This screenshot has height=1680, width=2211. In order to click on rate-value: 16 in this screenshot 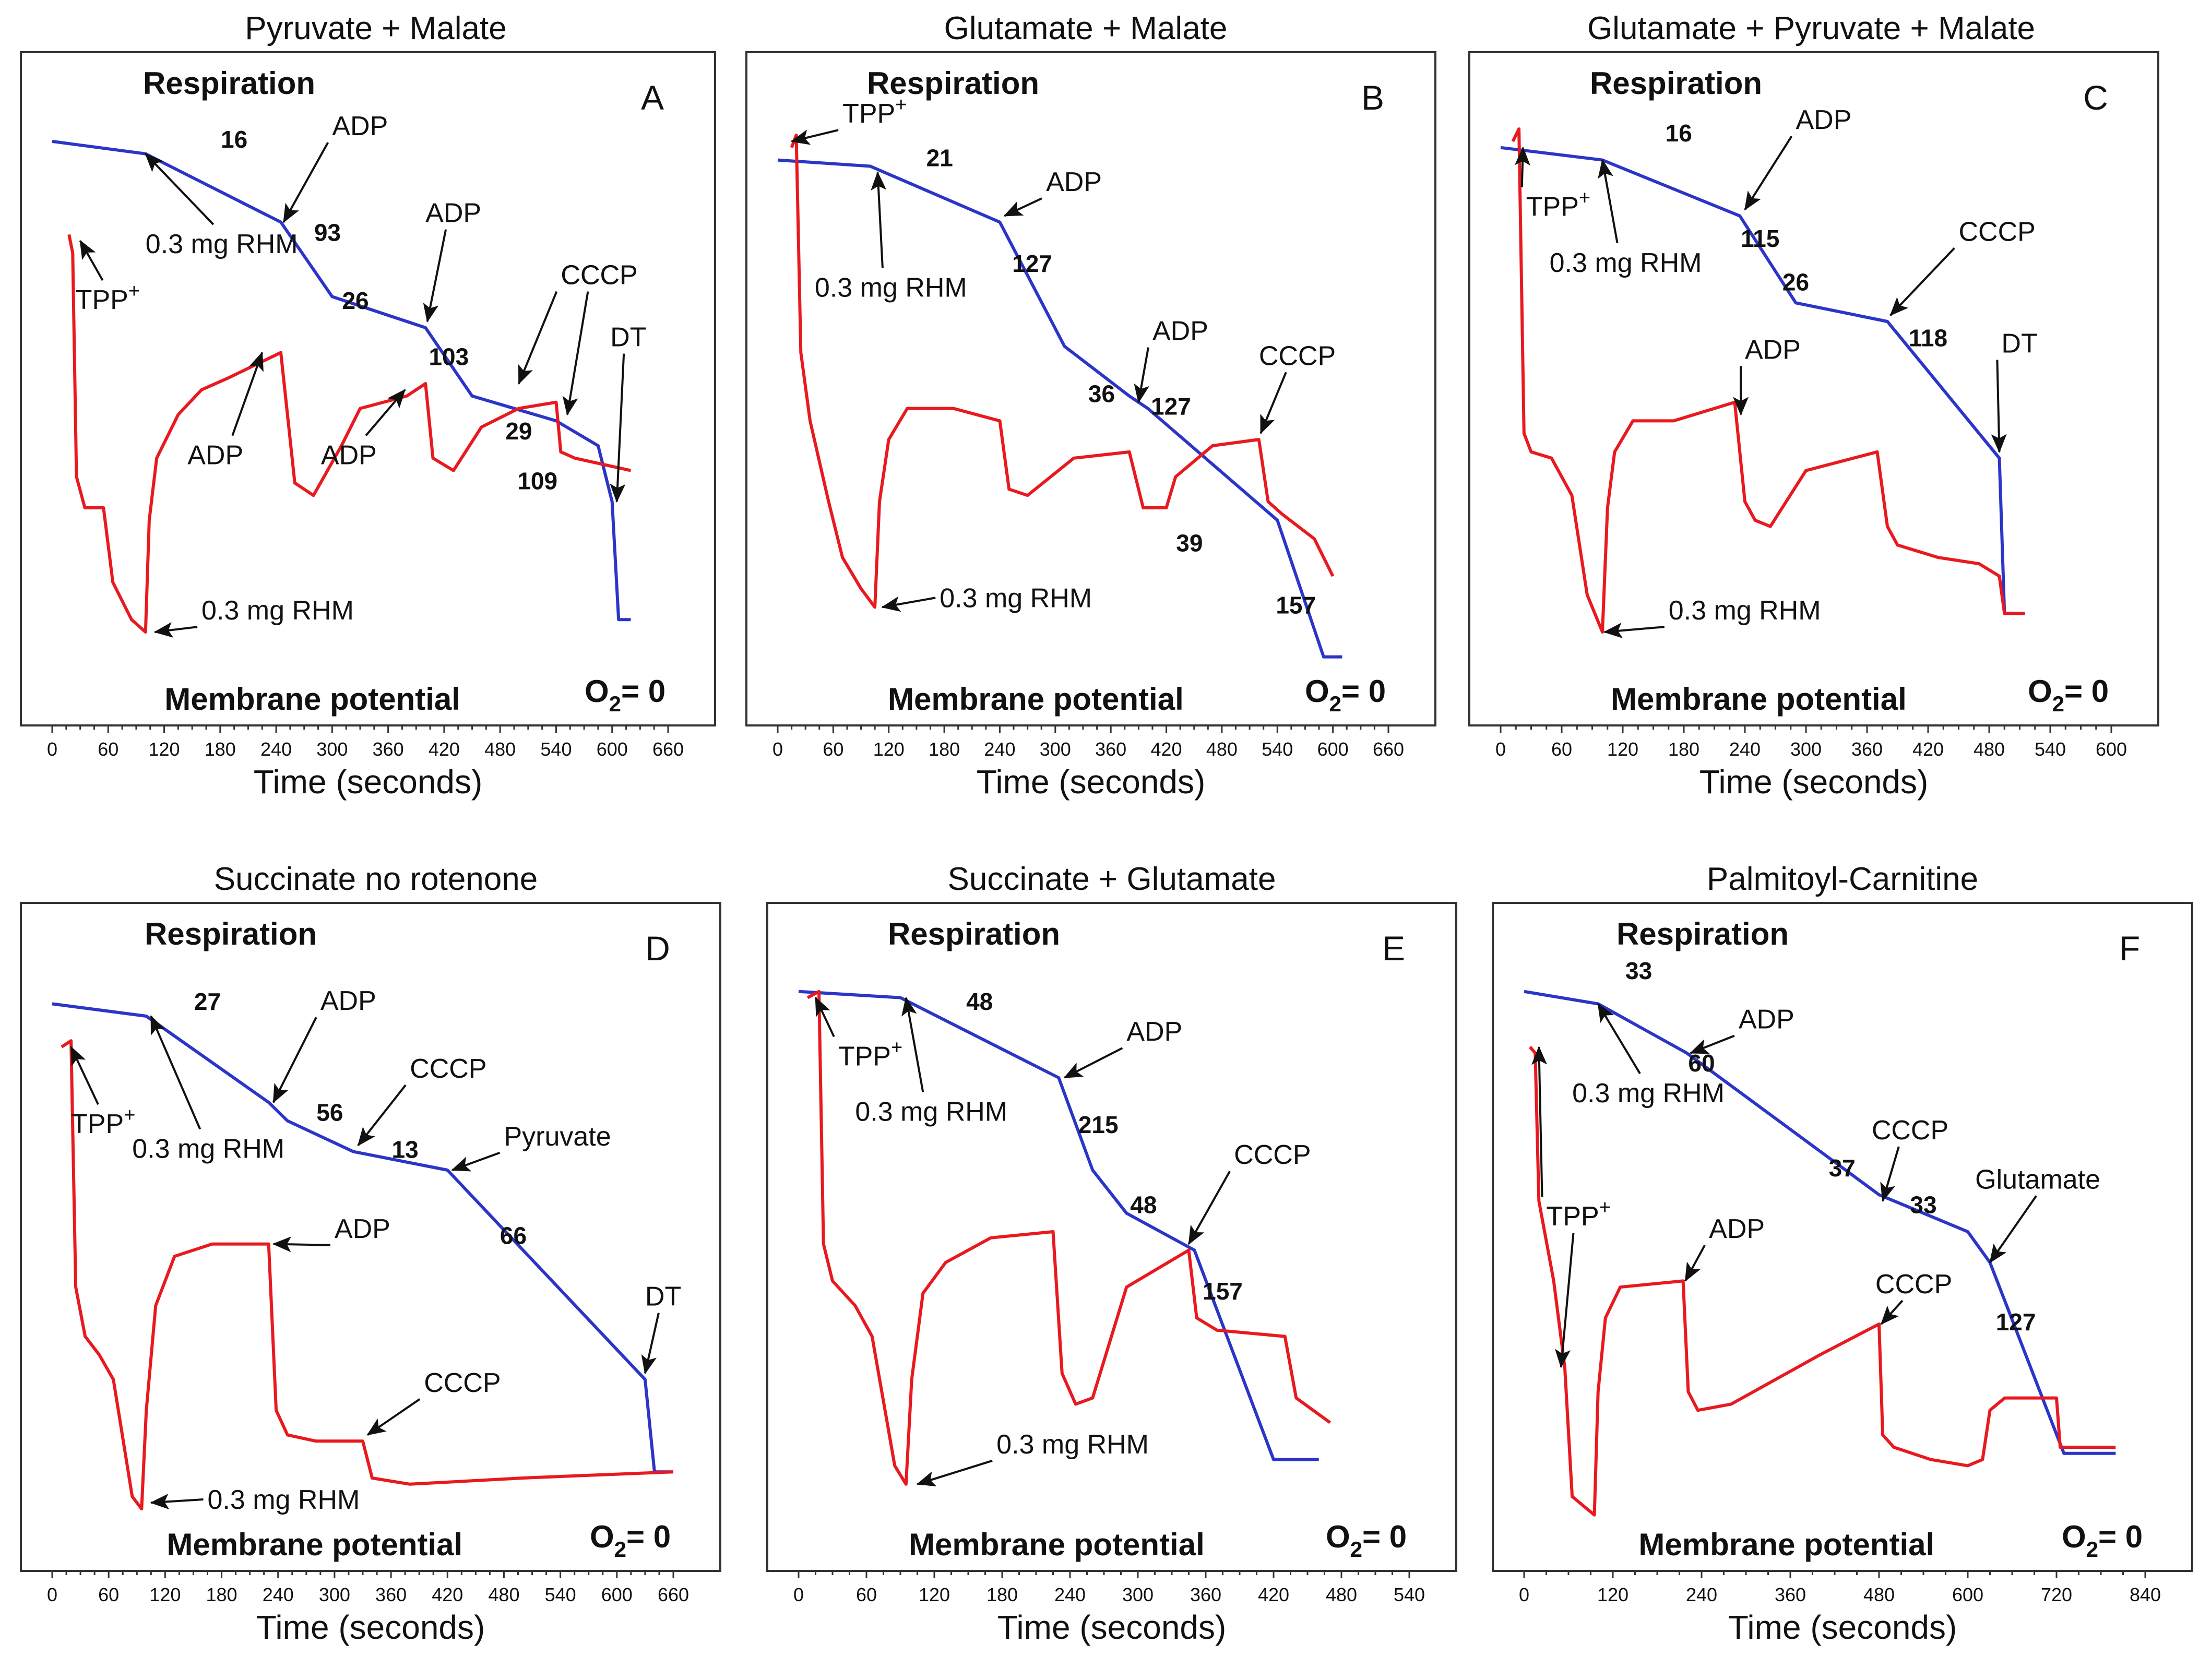, I will do `click(234, 139)`.